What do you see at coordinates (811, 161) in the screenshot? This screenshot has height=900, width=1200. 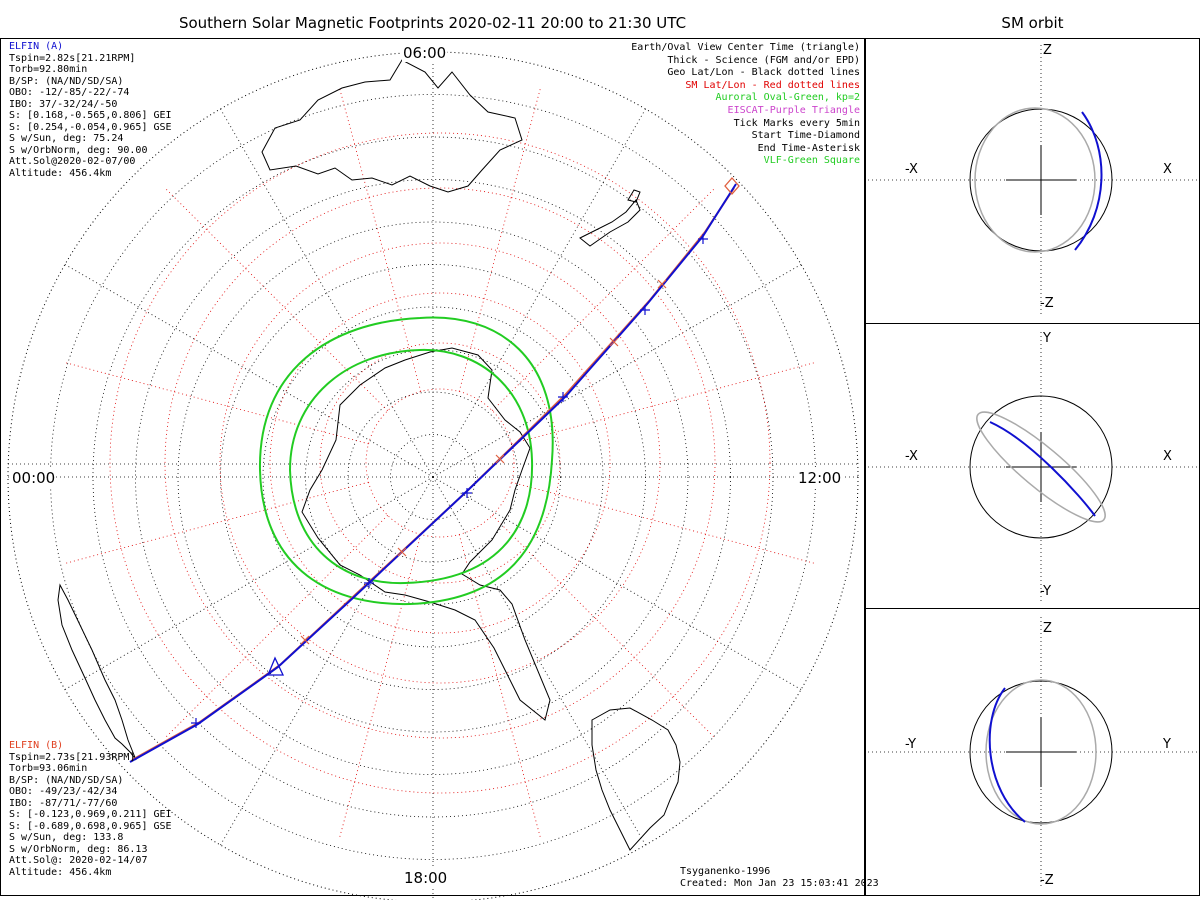 I see `legend-entry: VLF-Green Square` at bounding box center [811, 161].